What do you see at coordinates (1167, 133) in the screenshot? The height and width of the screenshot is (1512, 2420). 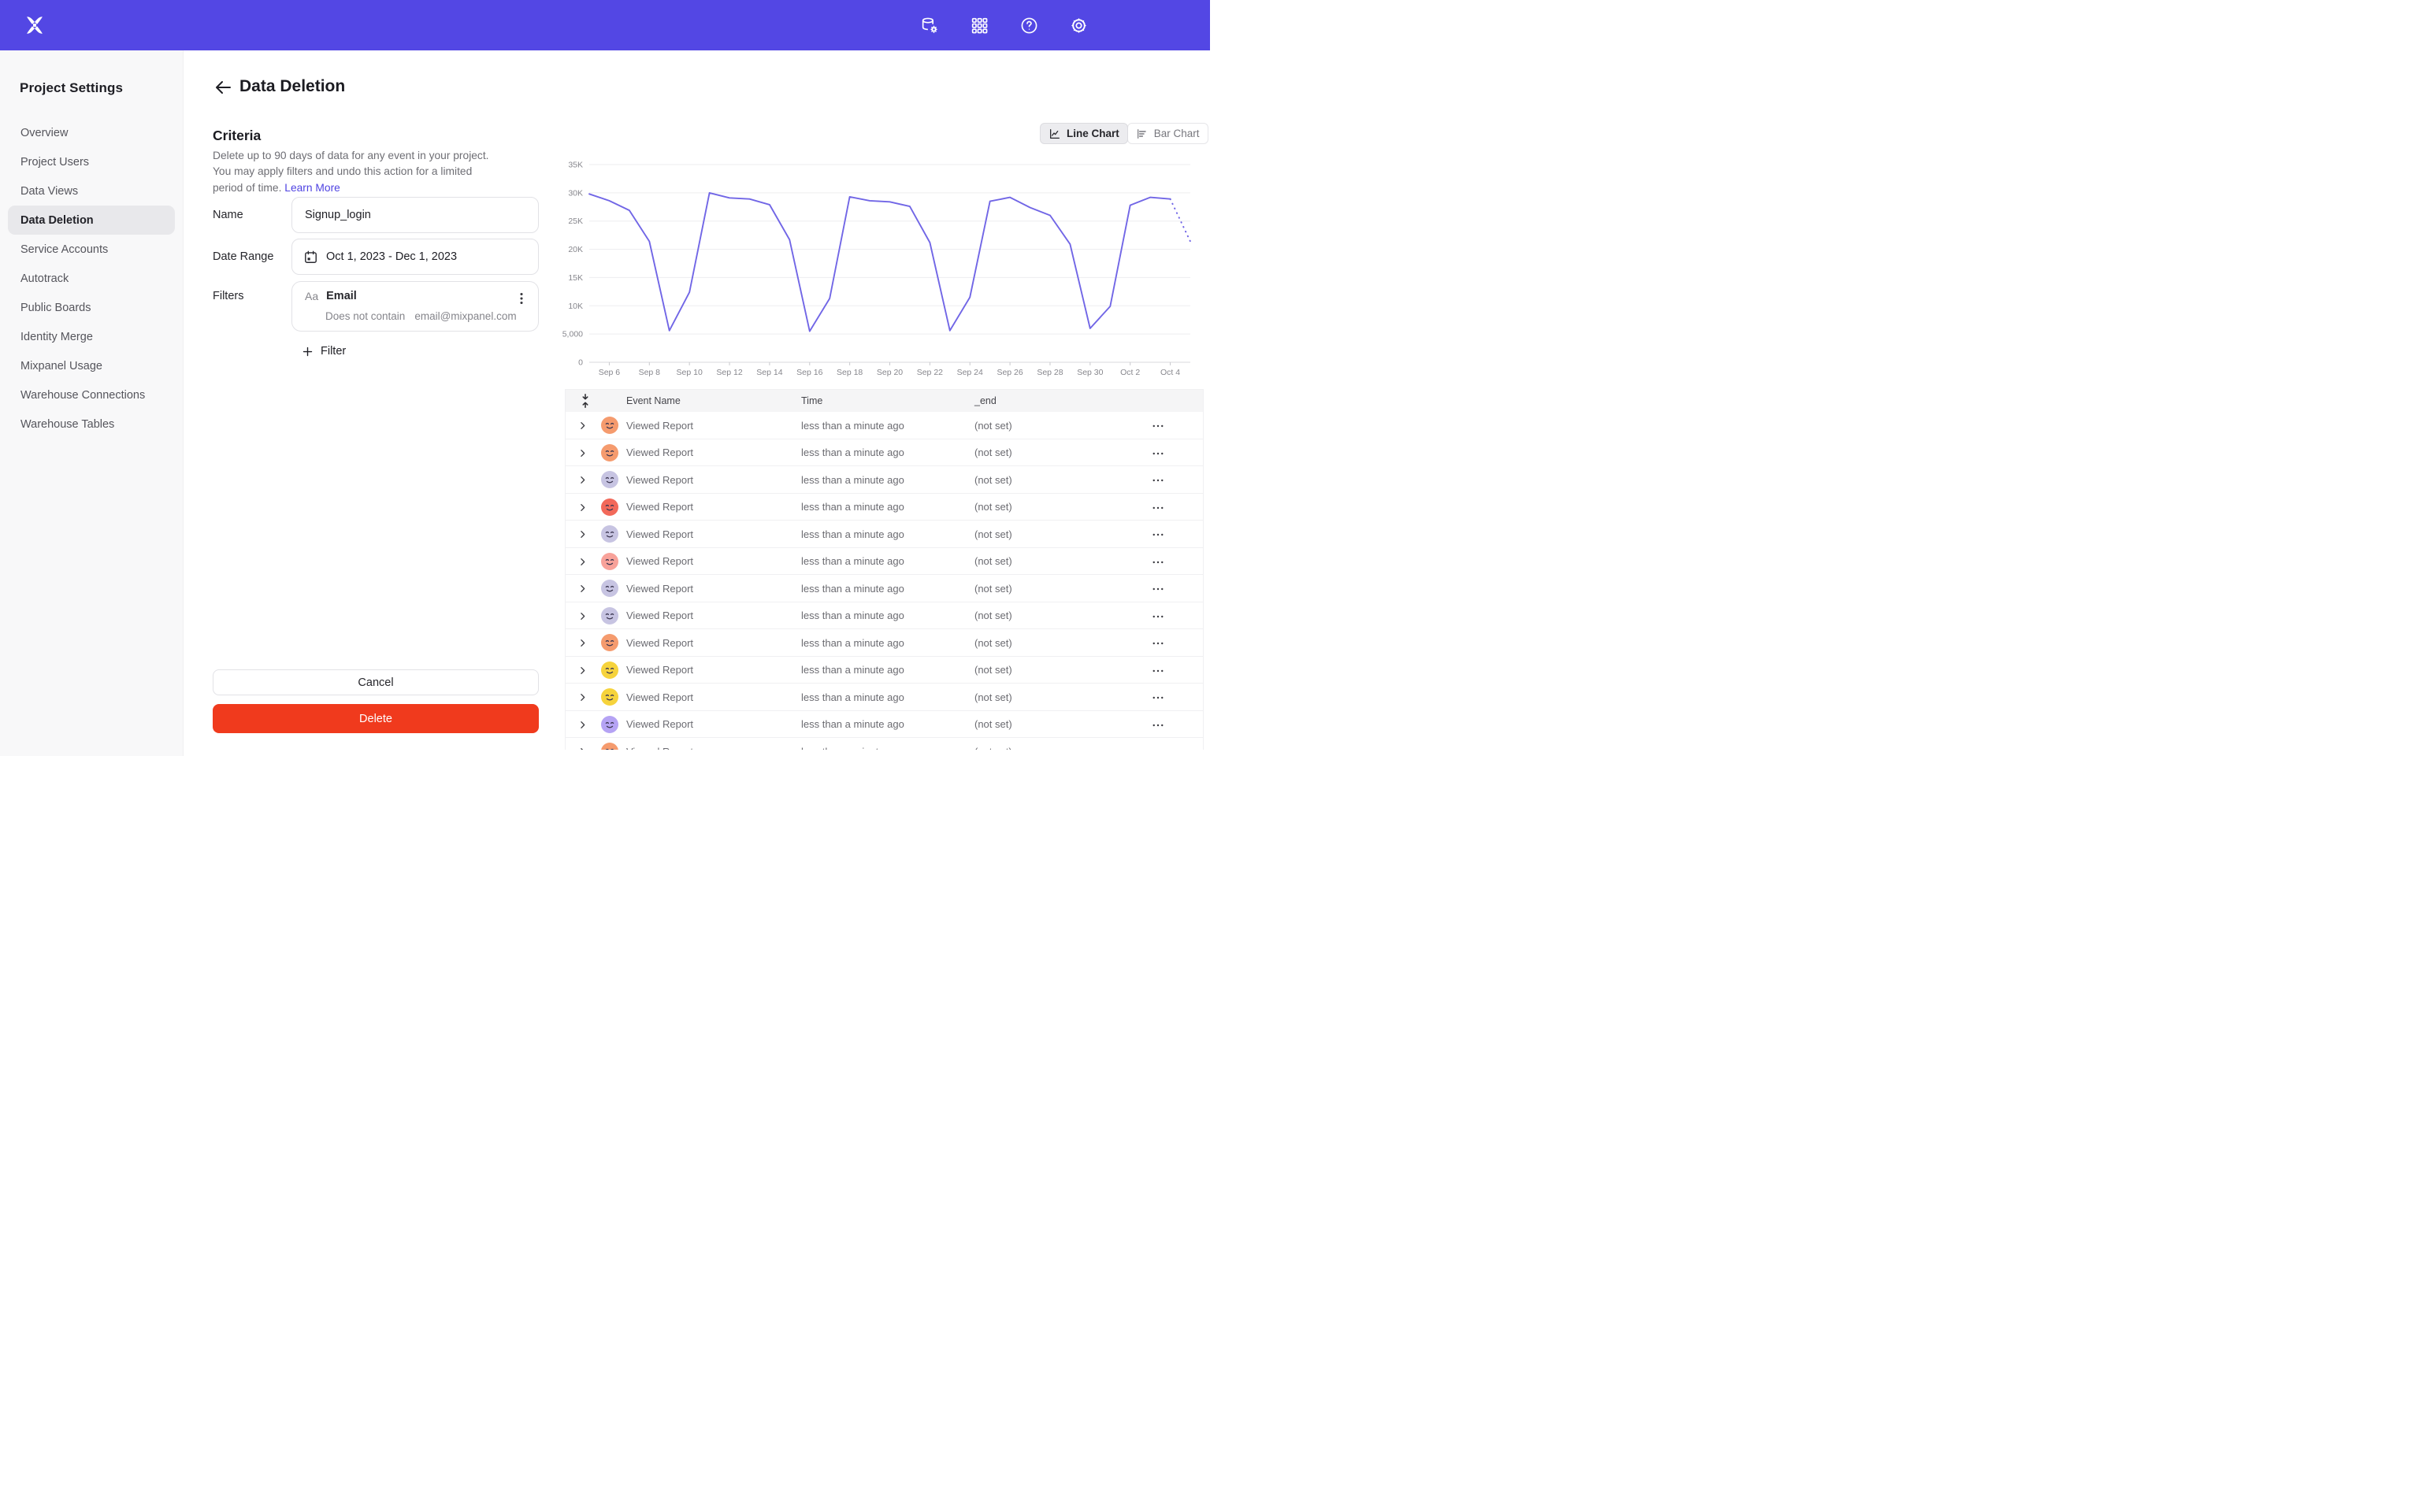 I see `bar-chart-toggle: Bar Chart` at bounding box center [1167, 133].